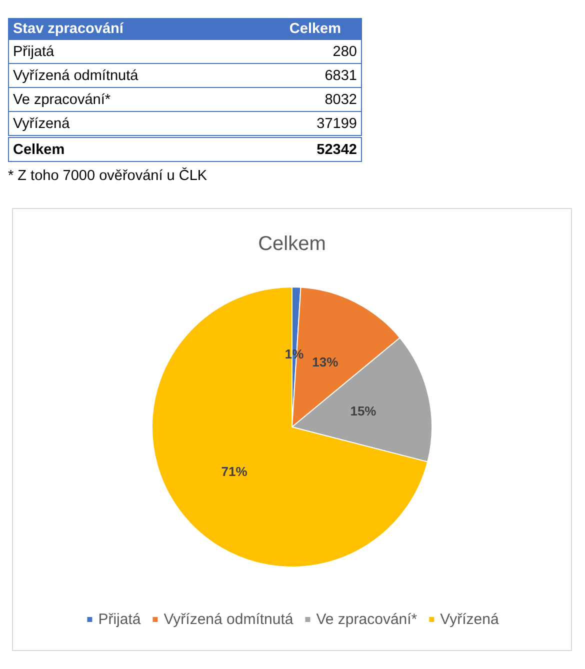 This screenshot has width=585, height=669. What do you see at coordinates (470, 619) in the screenshot?
I see `legend-label: Vyřízená` at bounding box center [470, 619].